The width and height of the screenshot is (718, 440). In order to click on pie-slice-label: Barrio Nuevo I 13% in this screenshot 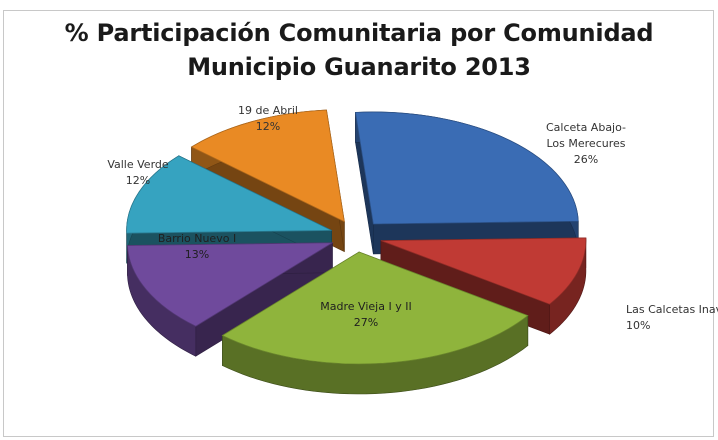, I will do `click(197, 246)`.